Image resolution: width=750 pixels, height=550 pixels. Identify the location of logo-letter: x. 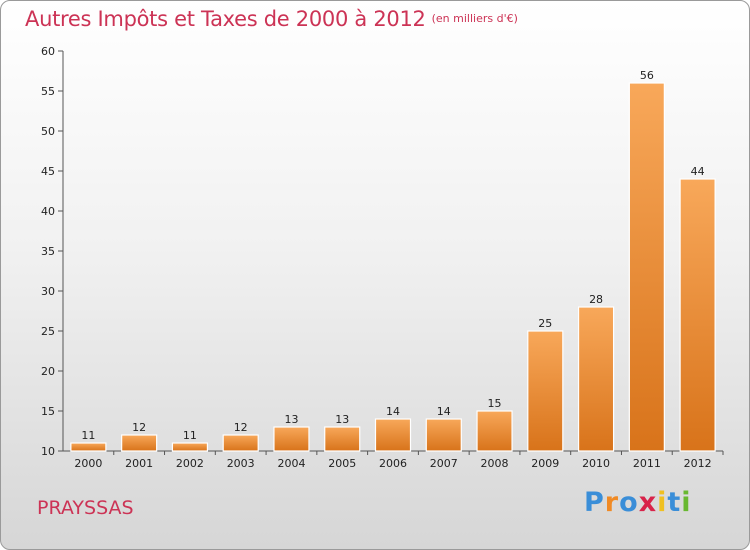
(648, 502).